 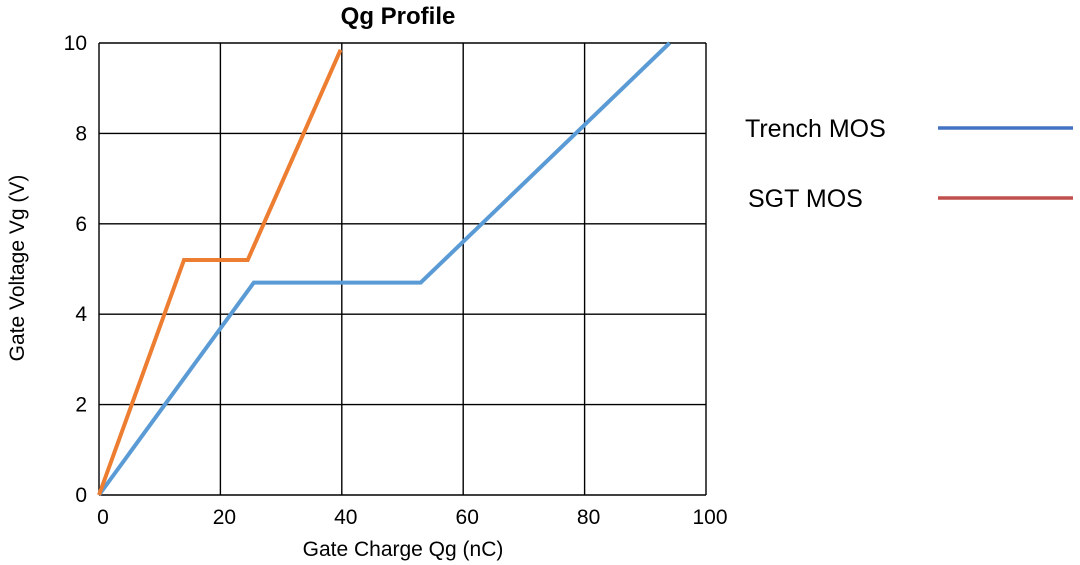 What do you see at coordinates (81, 495) in the screenshot?
I see `y-tick-label: 0` at bounding box center [81, 495].